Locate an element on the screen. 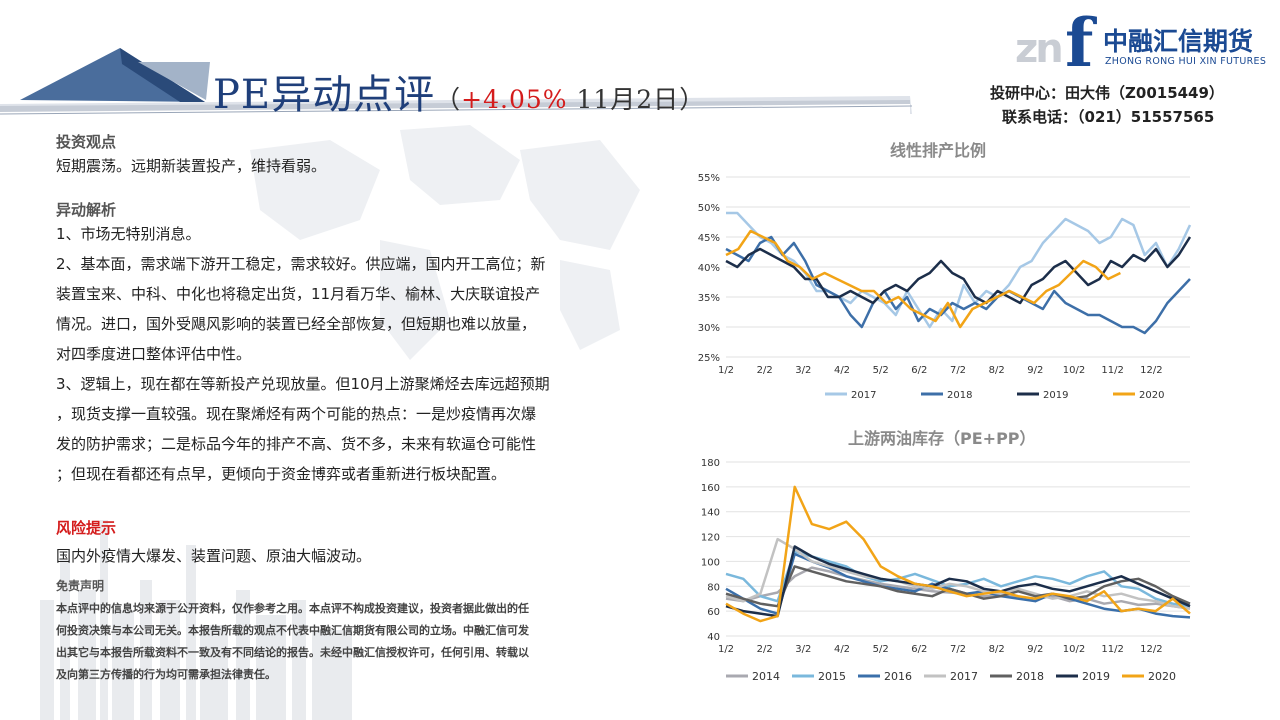  series-line-2017 is located at coordinates (958, 573).